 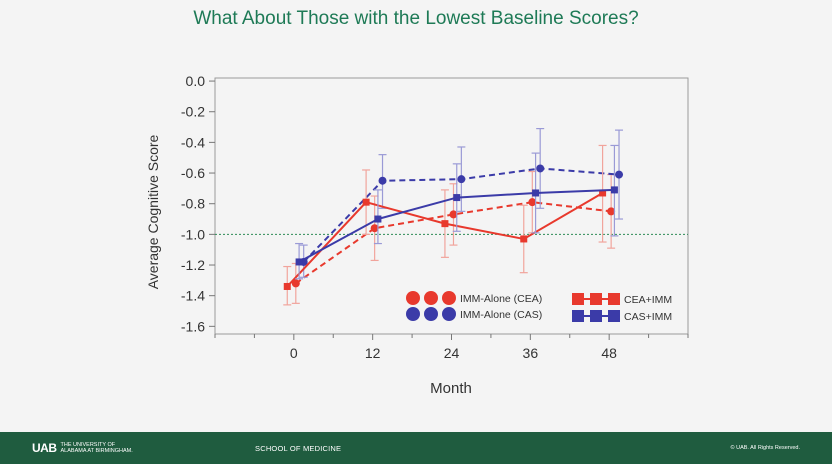 I want to click on x-tick-label: 0, so click(x=294, y=353).